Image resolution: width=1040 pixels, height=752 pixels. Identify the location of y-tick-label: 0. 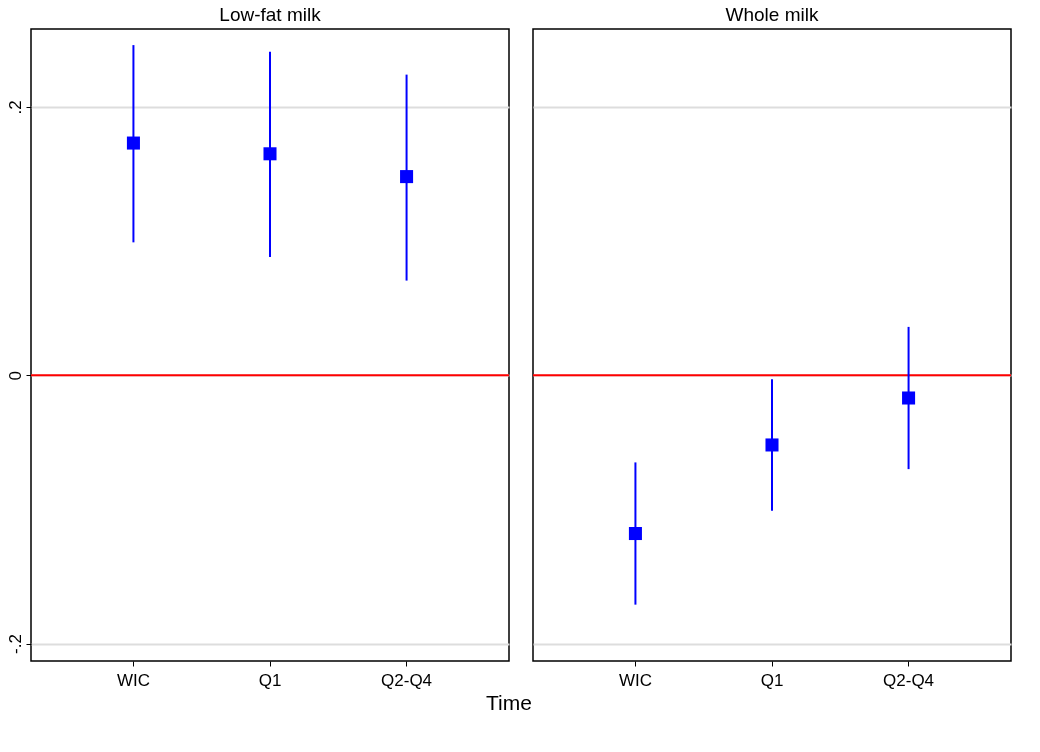
(15, 375).